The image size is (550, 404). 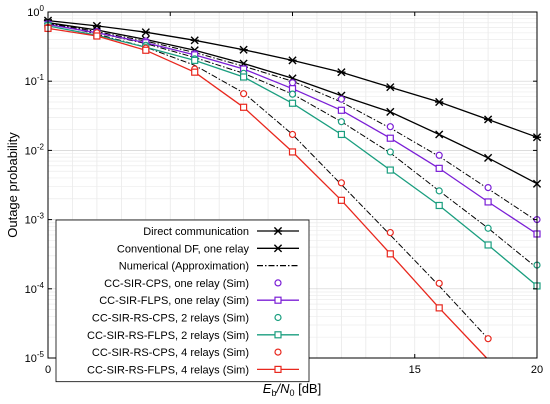 I want to click on legend-label: Direct communication, so click(x=196, y=232).